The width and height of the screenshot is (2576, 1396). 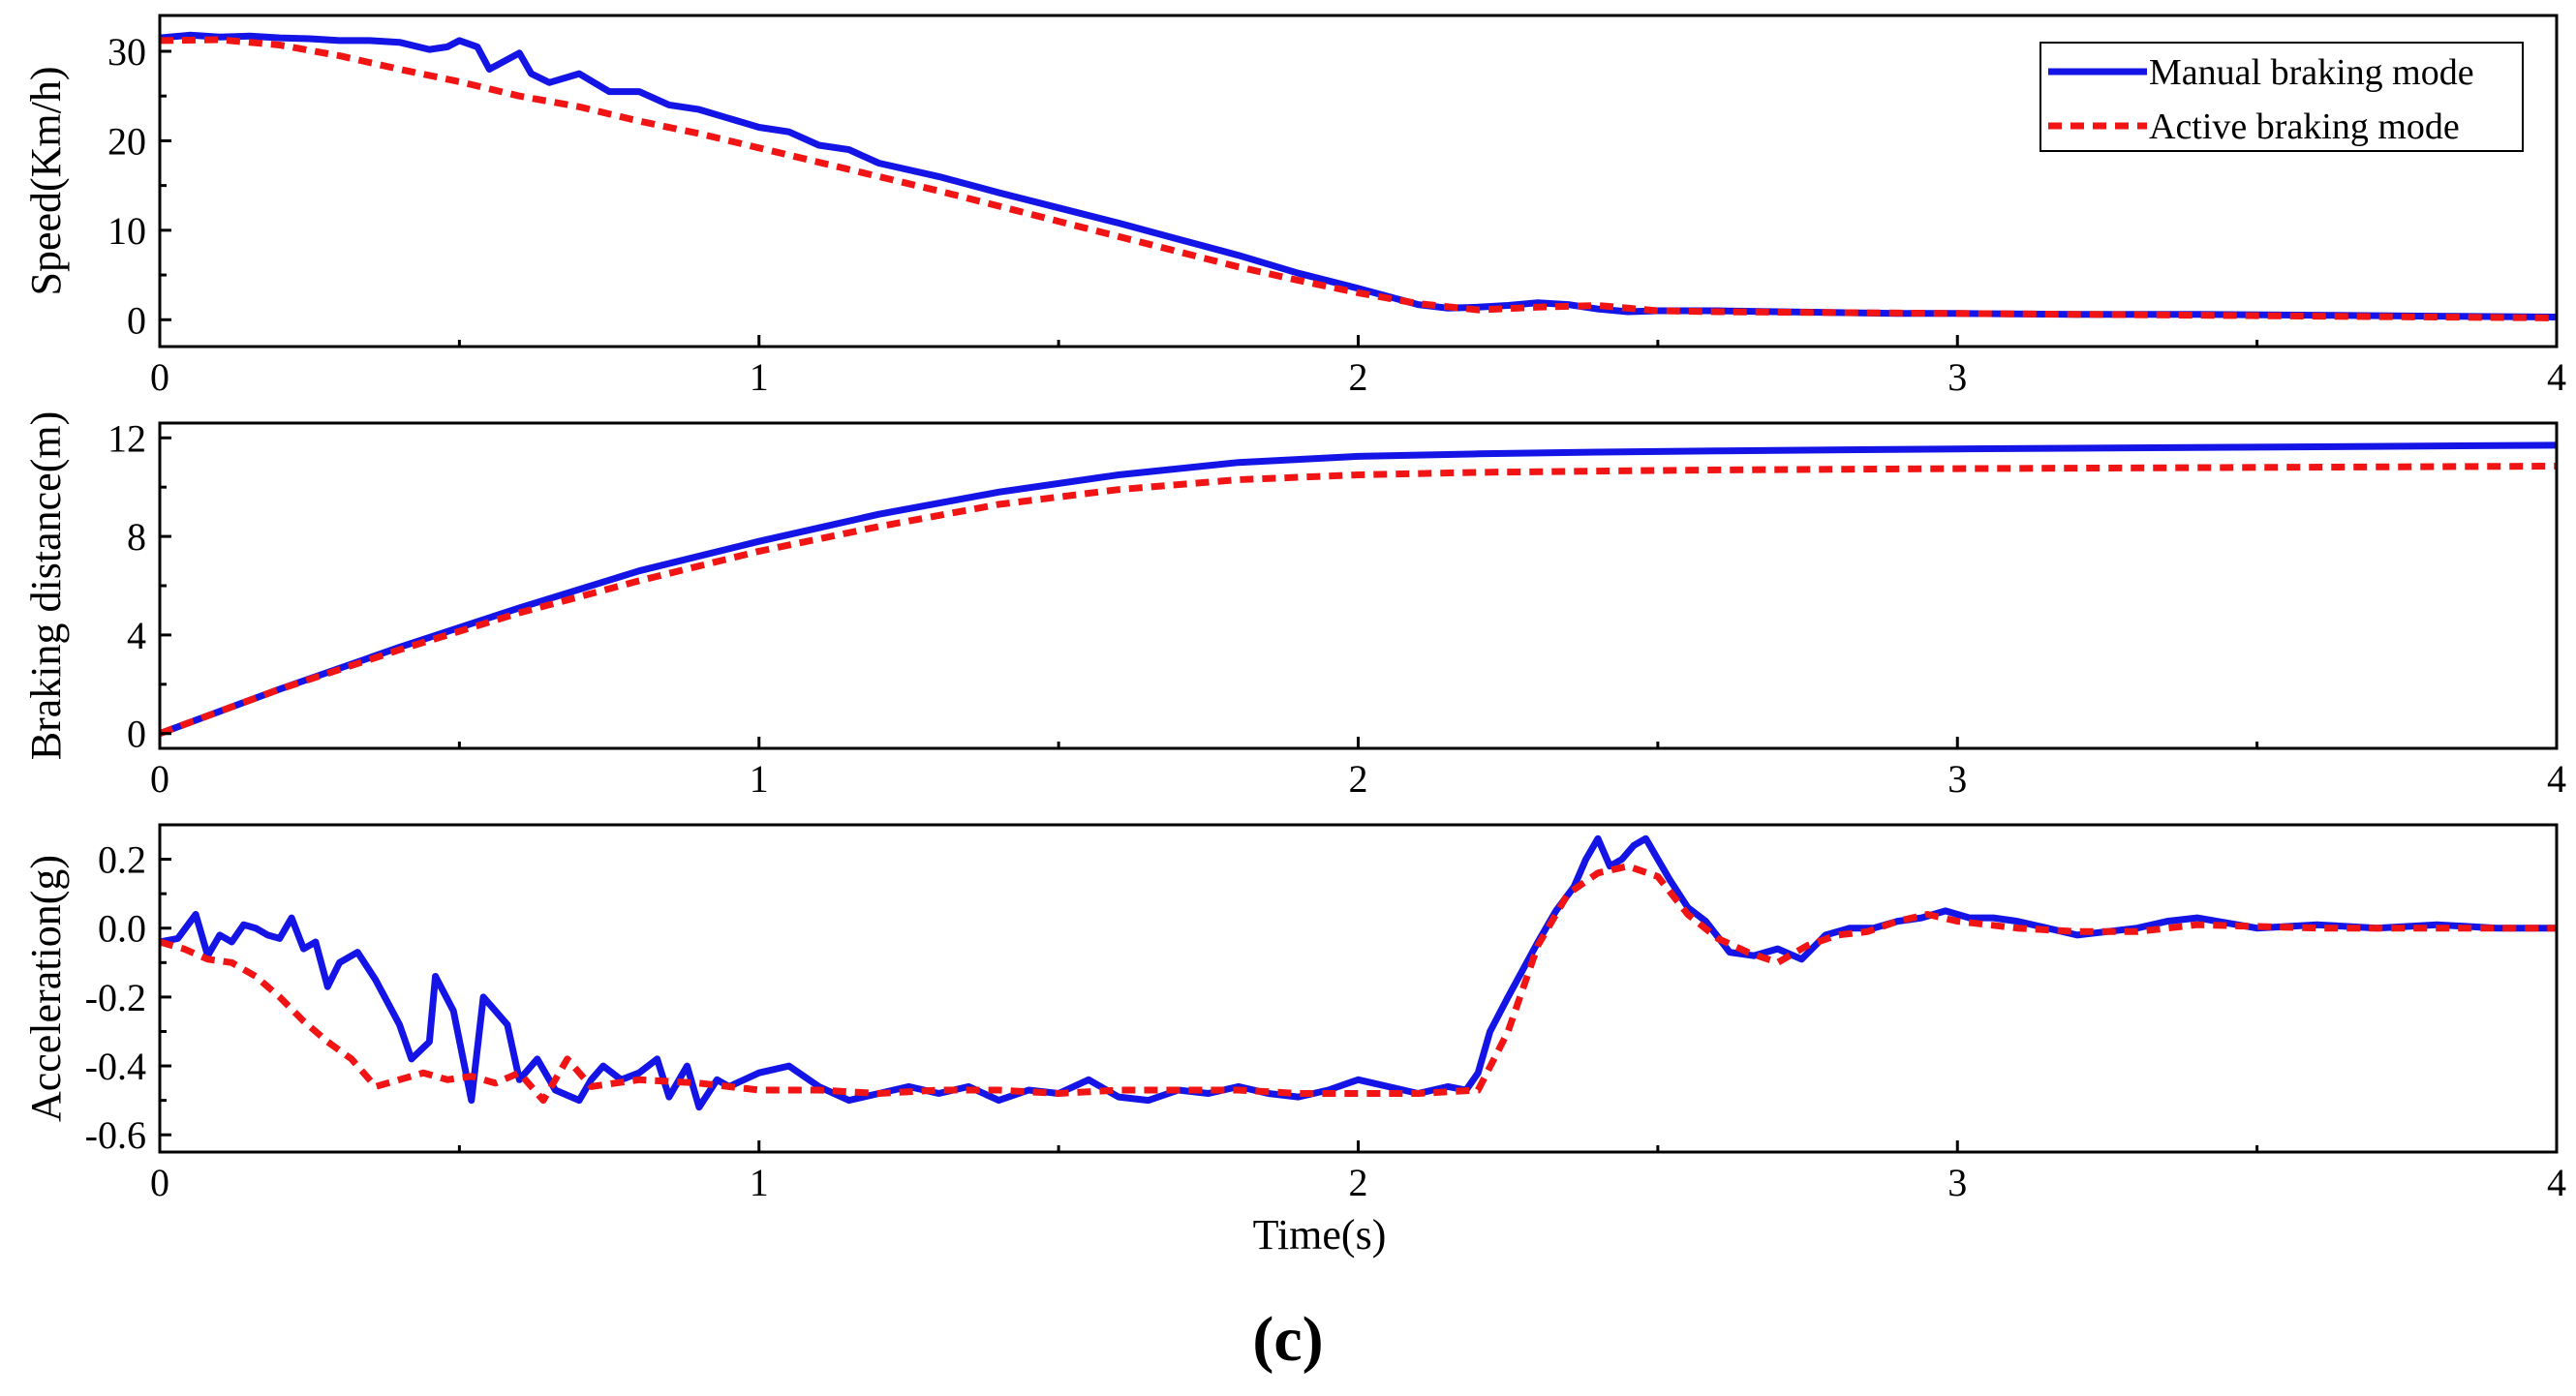 I want to click on y-tick-label: 10, so click(x=126, y=231).